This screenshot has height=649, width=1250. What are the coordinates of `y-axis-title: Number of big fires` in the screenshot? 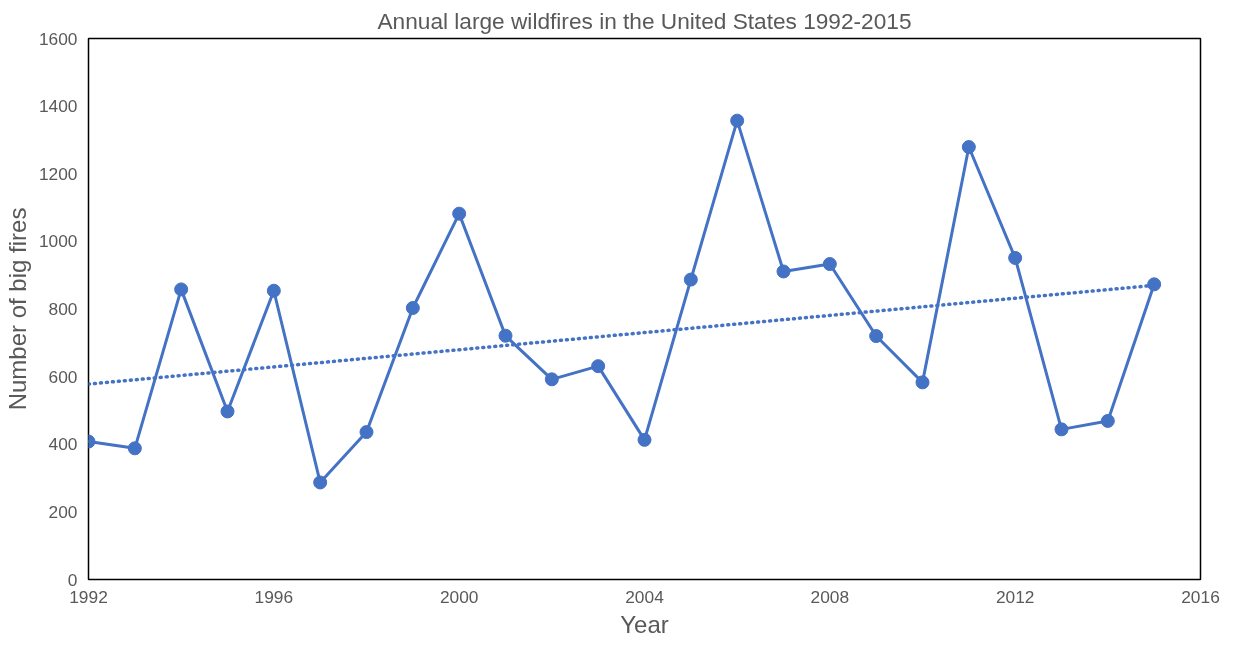 It's located at (17, 309).